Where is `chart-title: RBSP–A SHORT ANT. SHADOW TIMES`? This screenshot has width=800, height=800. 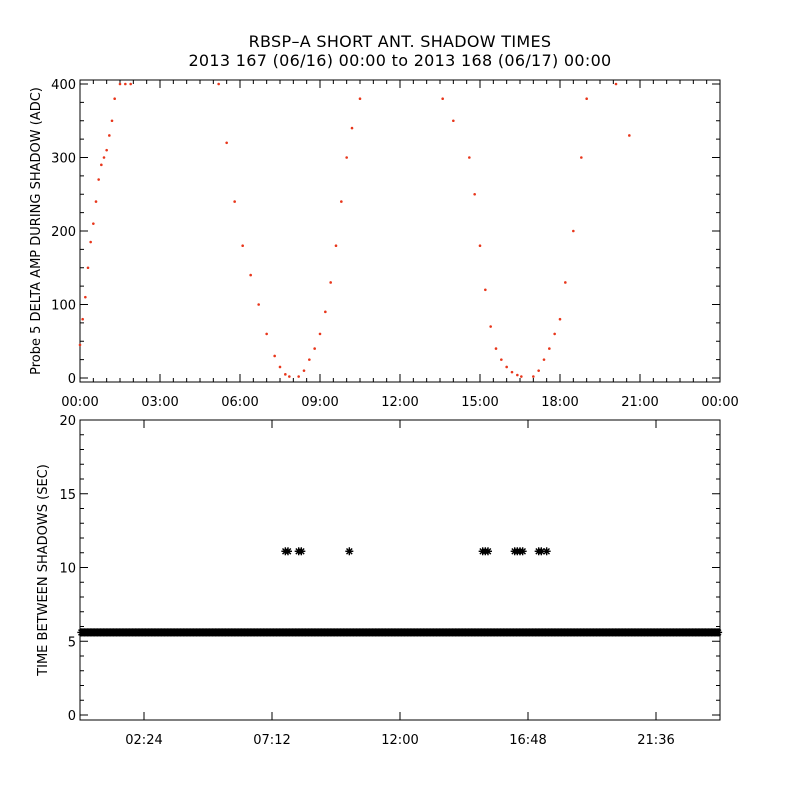
chart-title: RBSP–A SHORT ANT. SHADOW TIMES is located at coordinates (400, 41).